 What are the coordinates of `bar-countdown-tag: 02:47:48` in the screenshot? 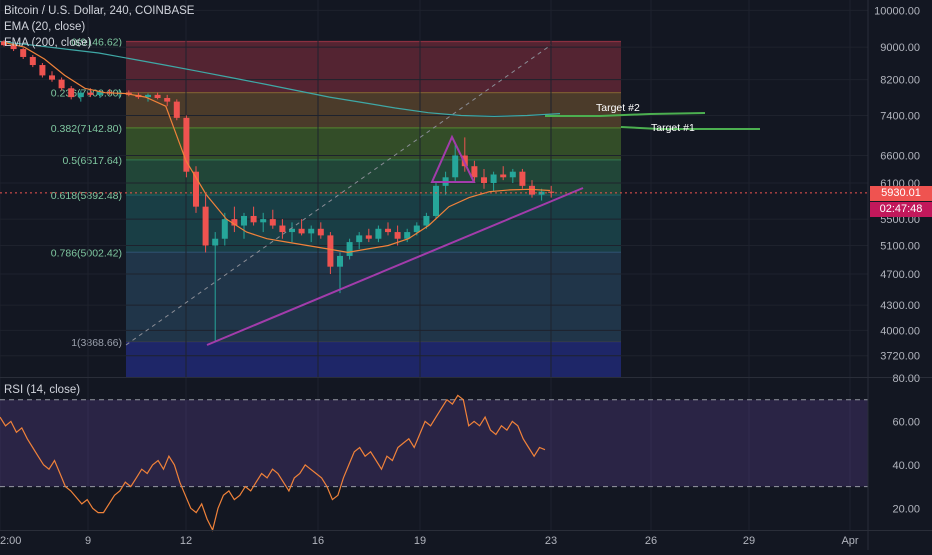 It's located at (901, 209).